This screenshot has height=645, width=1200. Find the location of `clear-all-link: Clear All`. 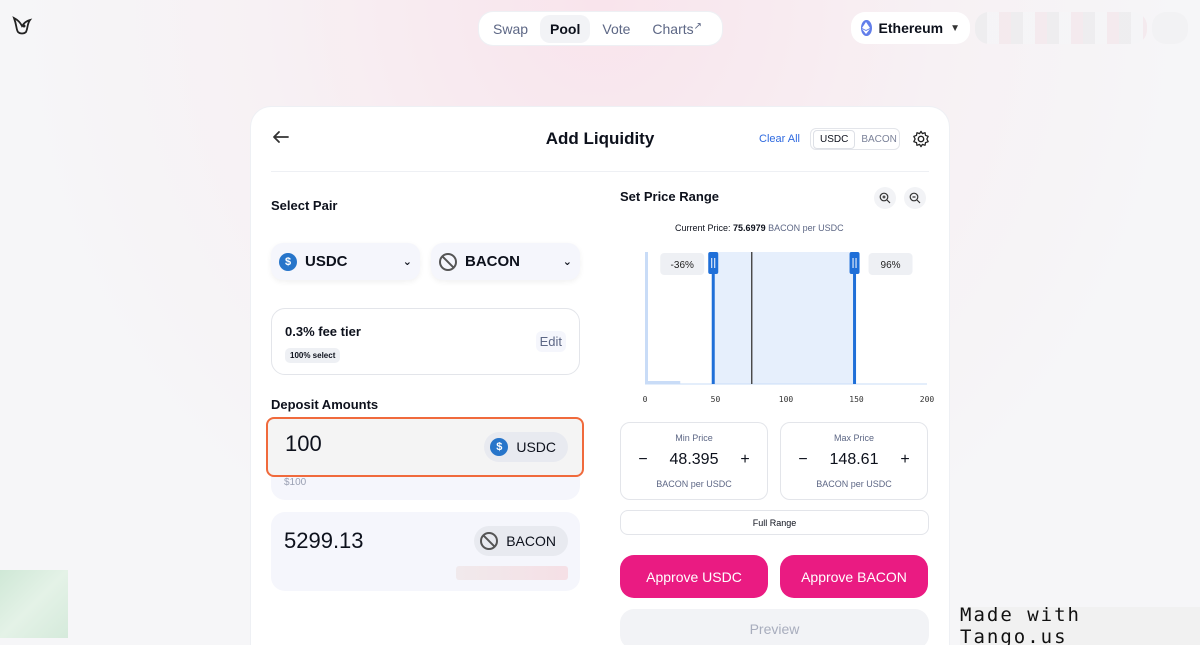

clear-all-link: Clear All is located at coordinates (779, 139).